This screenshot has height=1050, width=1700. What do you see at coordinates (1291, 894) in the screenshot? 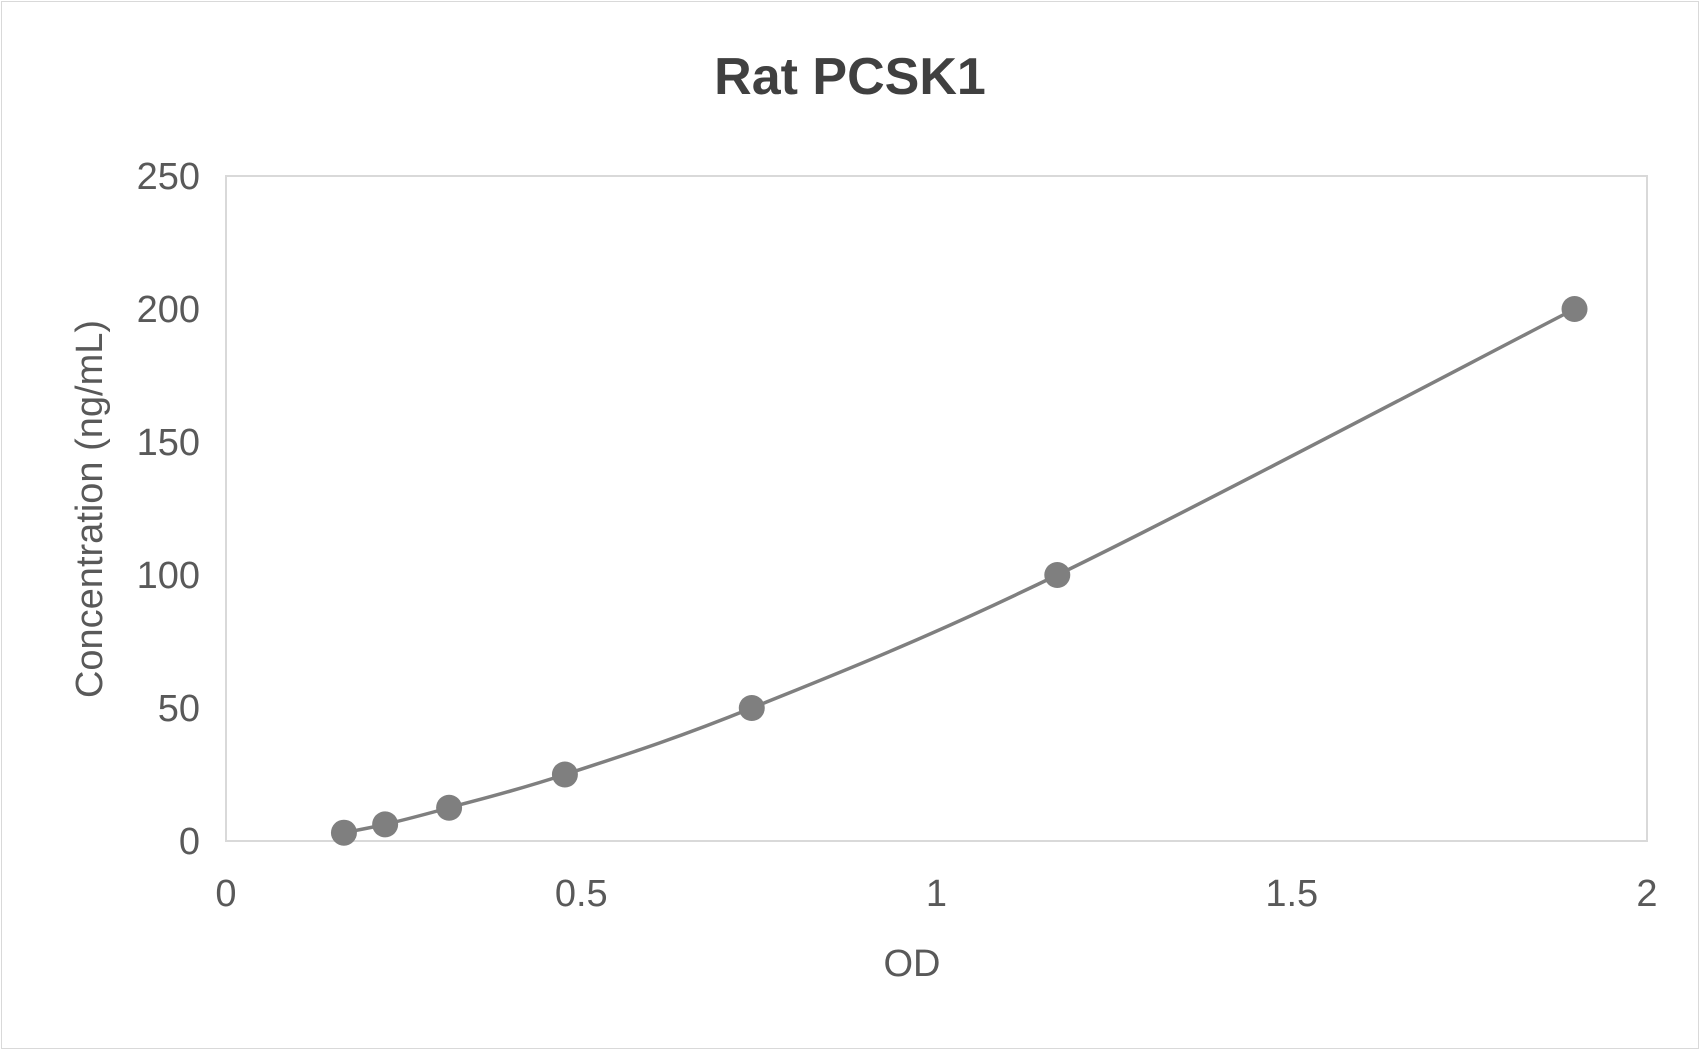
I see `x-tick-label: 1.5` at bounding box center [1291, 894].